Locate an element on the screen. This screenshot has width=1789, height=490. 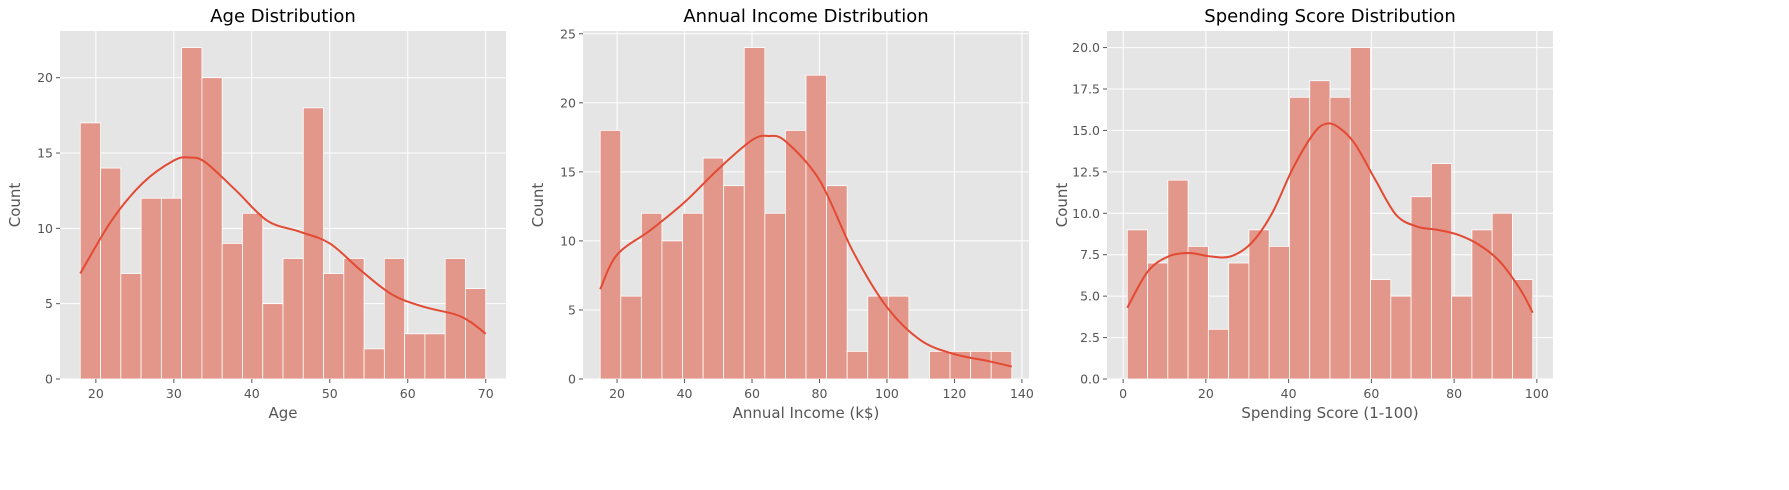
x-tick-label: 0 is located at coordinates (1123, 393).